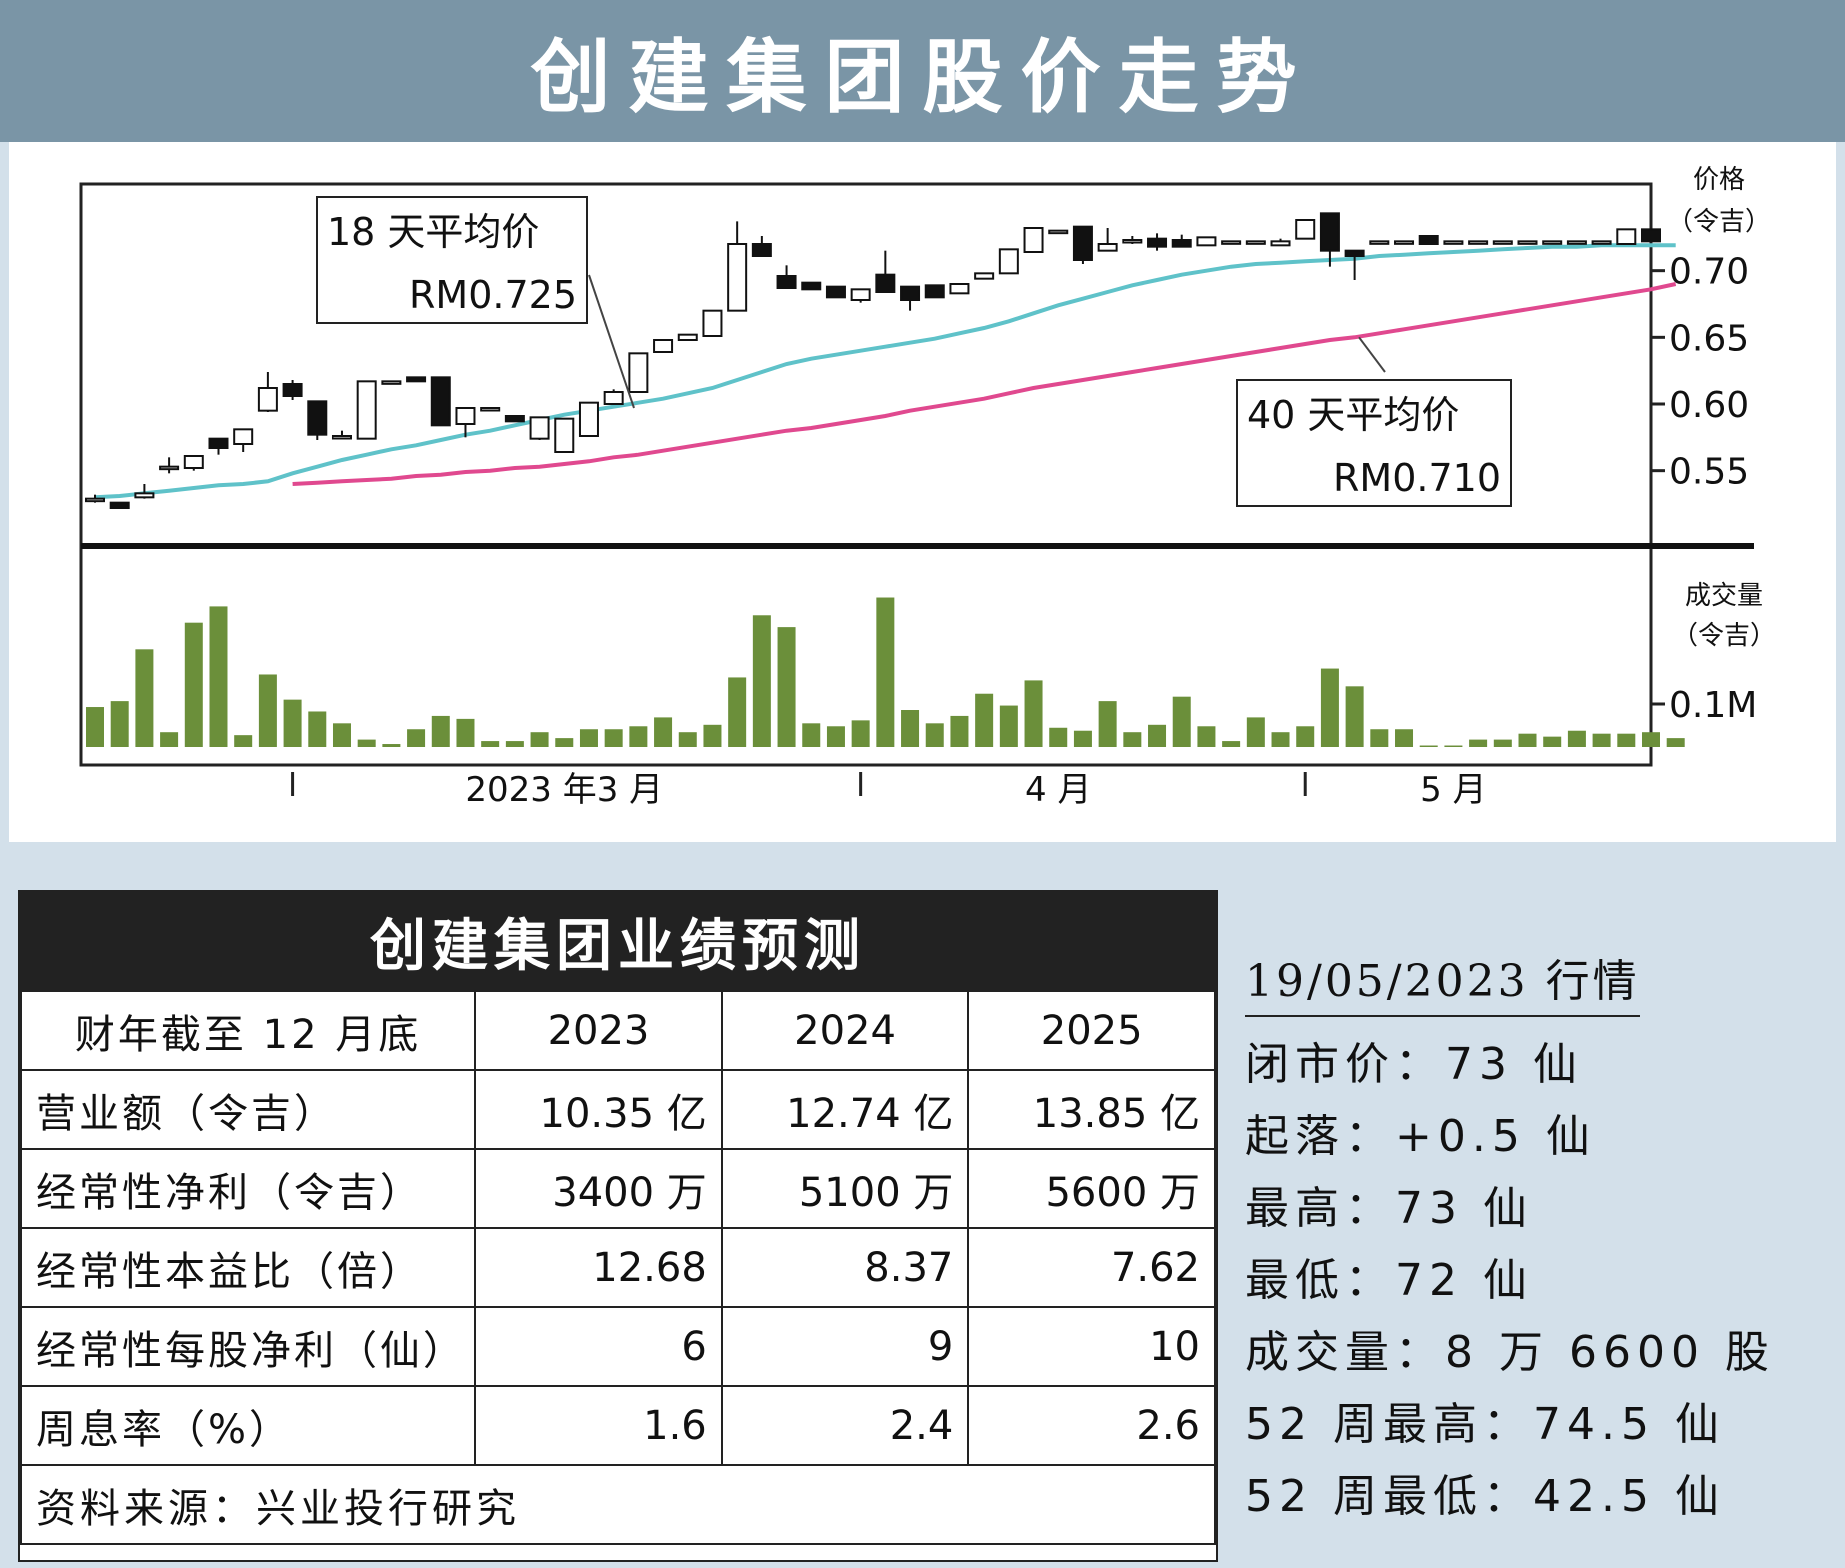 This screenshot has height=1568, width=1845. Describe the element at coordinates (598, 1030) in the screenshot. I see `header-year-2023: 2023` at that location.